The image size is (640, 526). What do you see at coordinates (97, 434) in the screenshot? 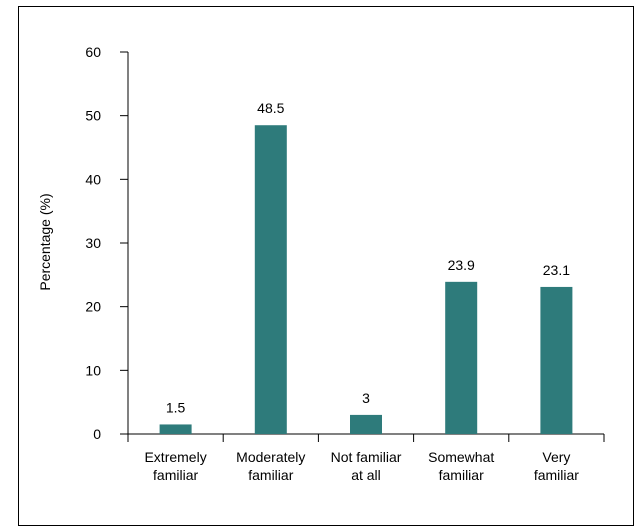
I see `y-tick-label: 0` at bounding box center [97, 434].